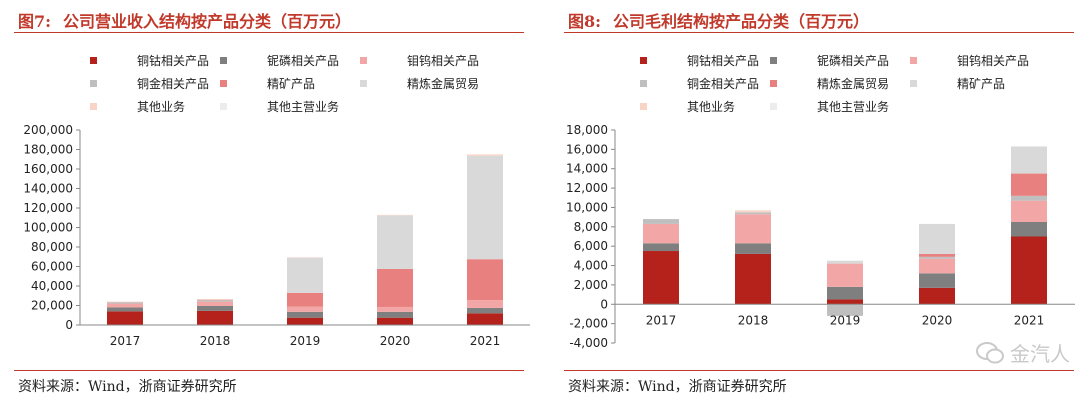  What do you see at coordinates (711, 107) in the screenshot?
I see `legend-label: 其他业务` at bounding box center [711, 107].